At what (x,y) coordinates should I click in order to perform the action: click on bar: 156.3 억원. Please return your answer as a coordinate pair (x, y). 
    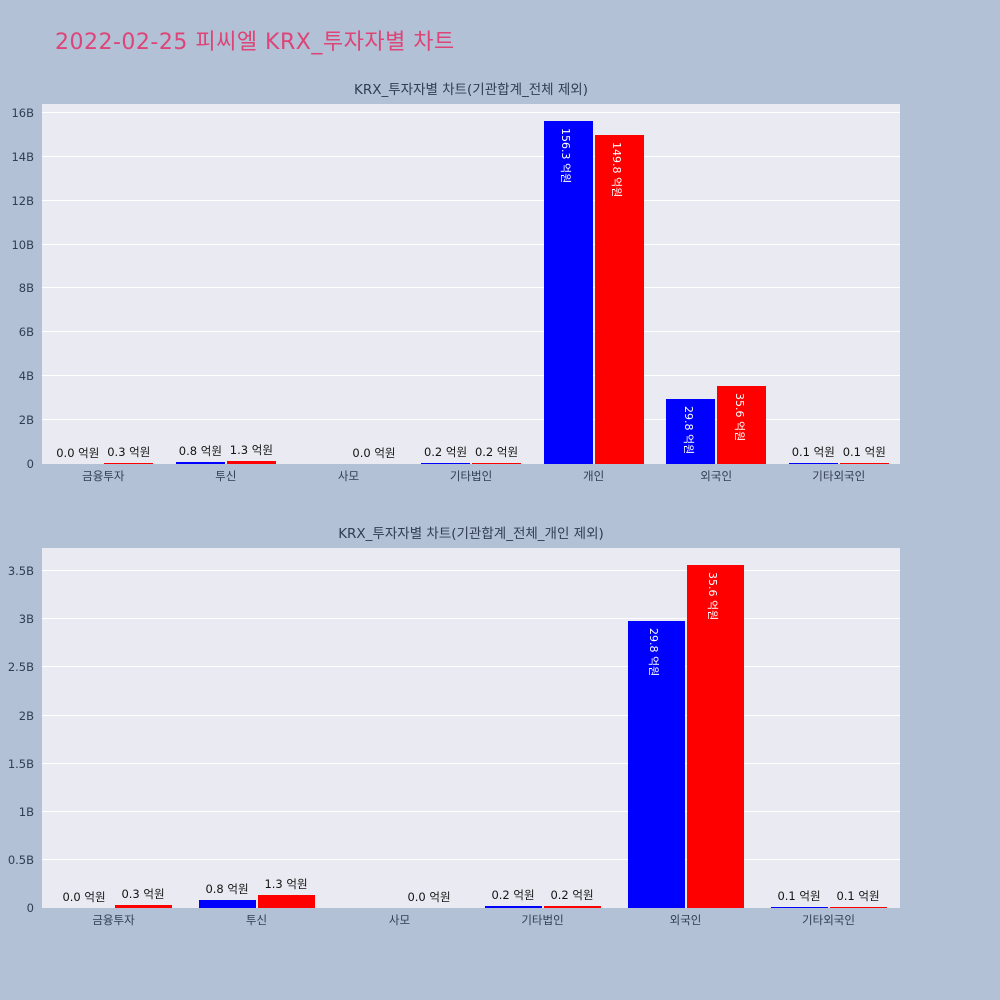
    Looking at the image, I should click on (568, 292).